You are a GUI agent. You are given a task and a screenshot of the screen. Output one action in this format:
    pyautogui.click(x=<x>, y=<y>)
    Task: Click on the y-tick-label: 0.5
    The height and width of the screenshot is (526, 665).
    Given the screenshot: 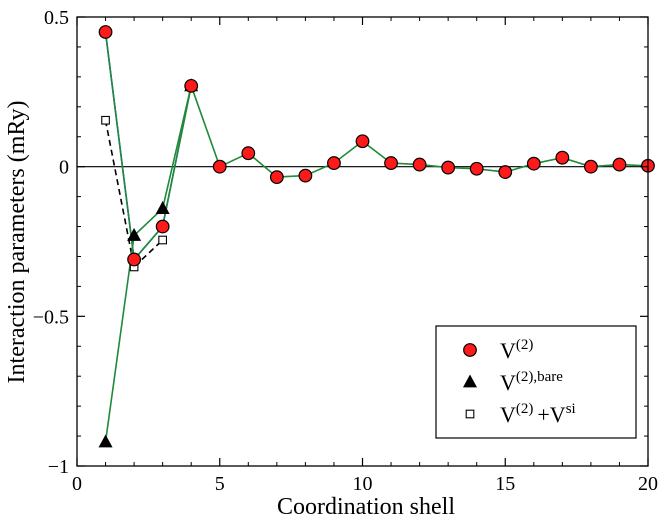 What is the action you would take?
    pyautogui.click(x=56, y=18)
    